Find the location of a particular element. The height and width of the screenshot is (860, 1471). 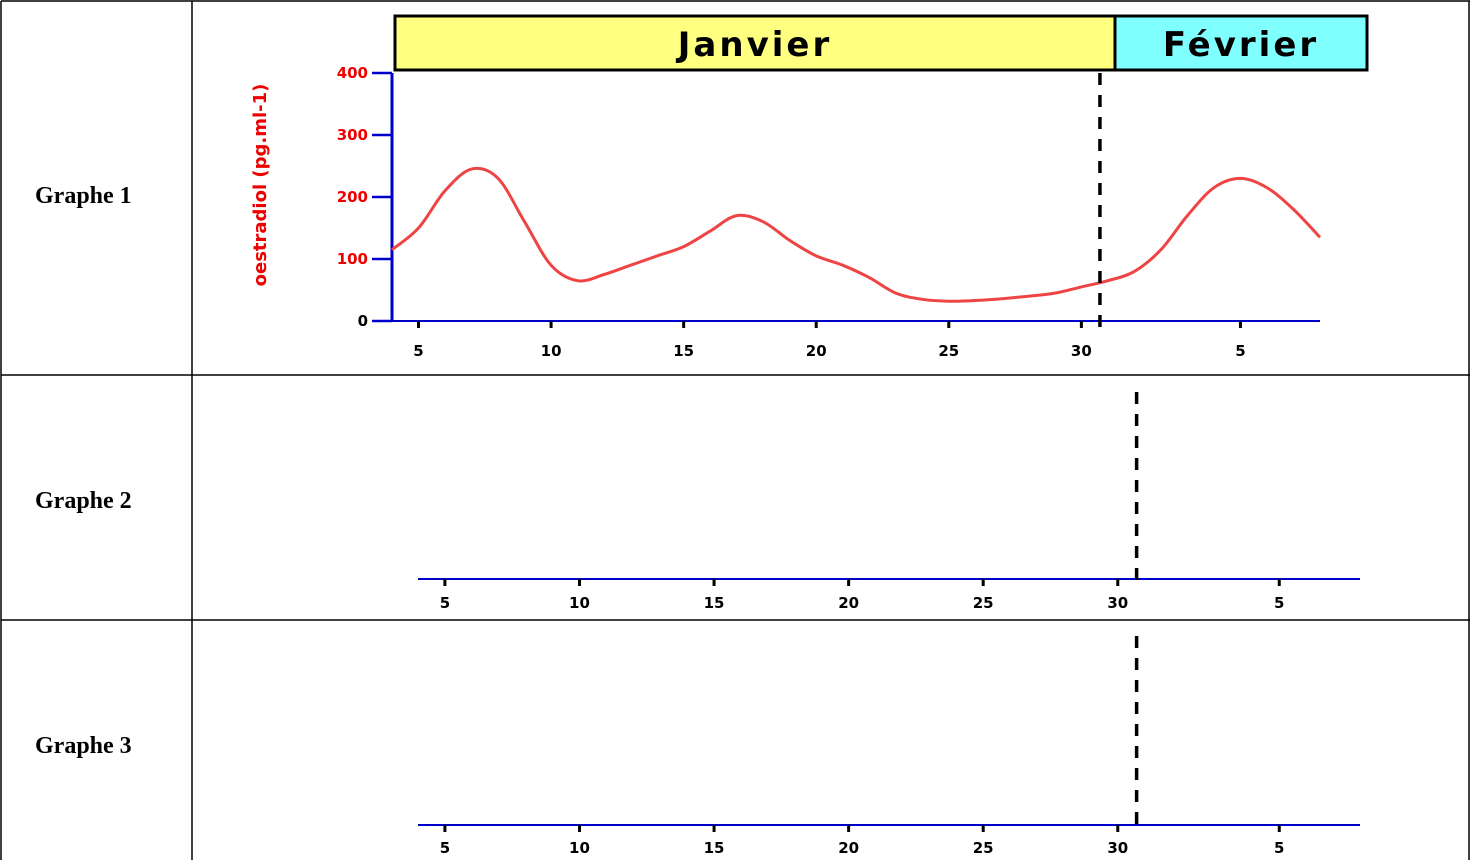

y-tick-label-100: 100 is located at coordinates (352, 259).